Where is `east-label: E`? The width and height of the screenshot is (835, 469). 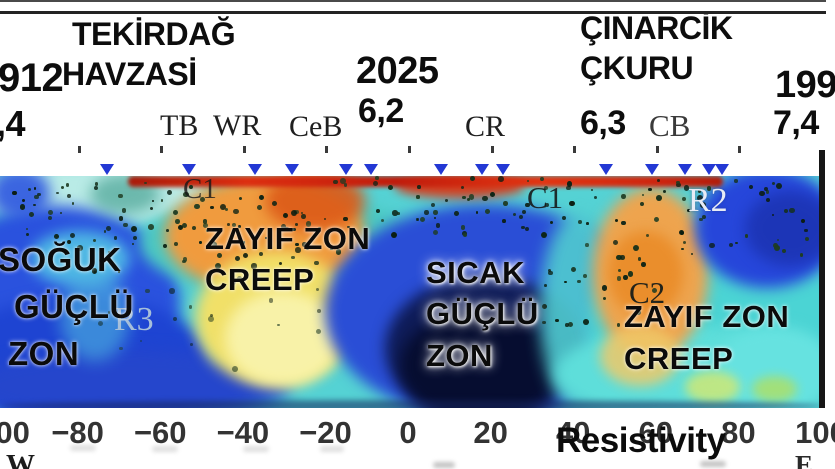
east-label: E is located at coordinates (804, 459).